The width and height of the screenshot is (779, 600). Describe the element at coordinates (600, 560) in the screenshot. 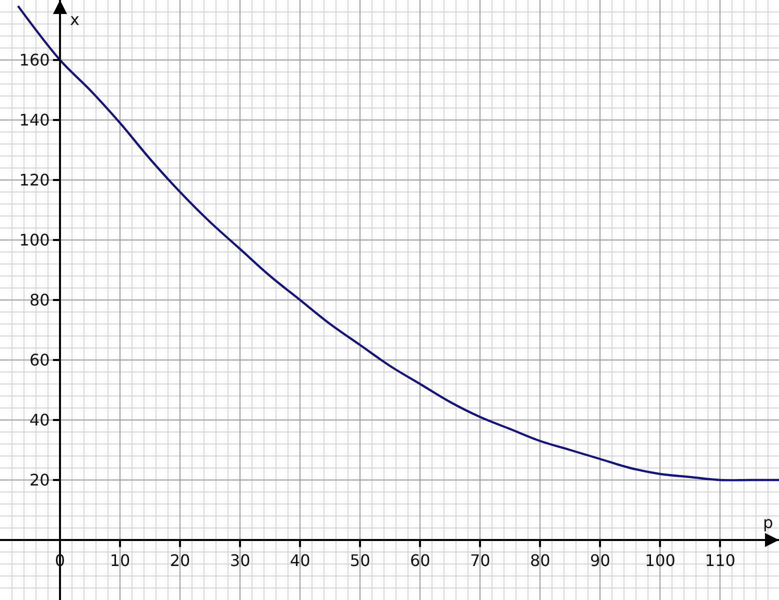

I see `x-tick-label: 90` at that location.